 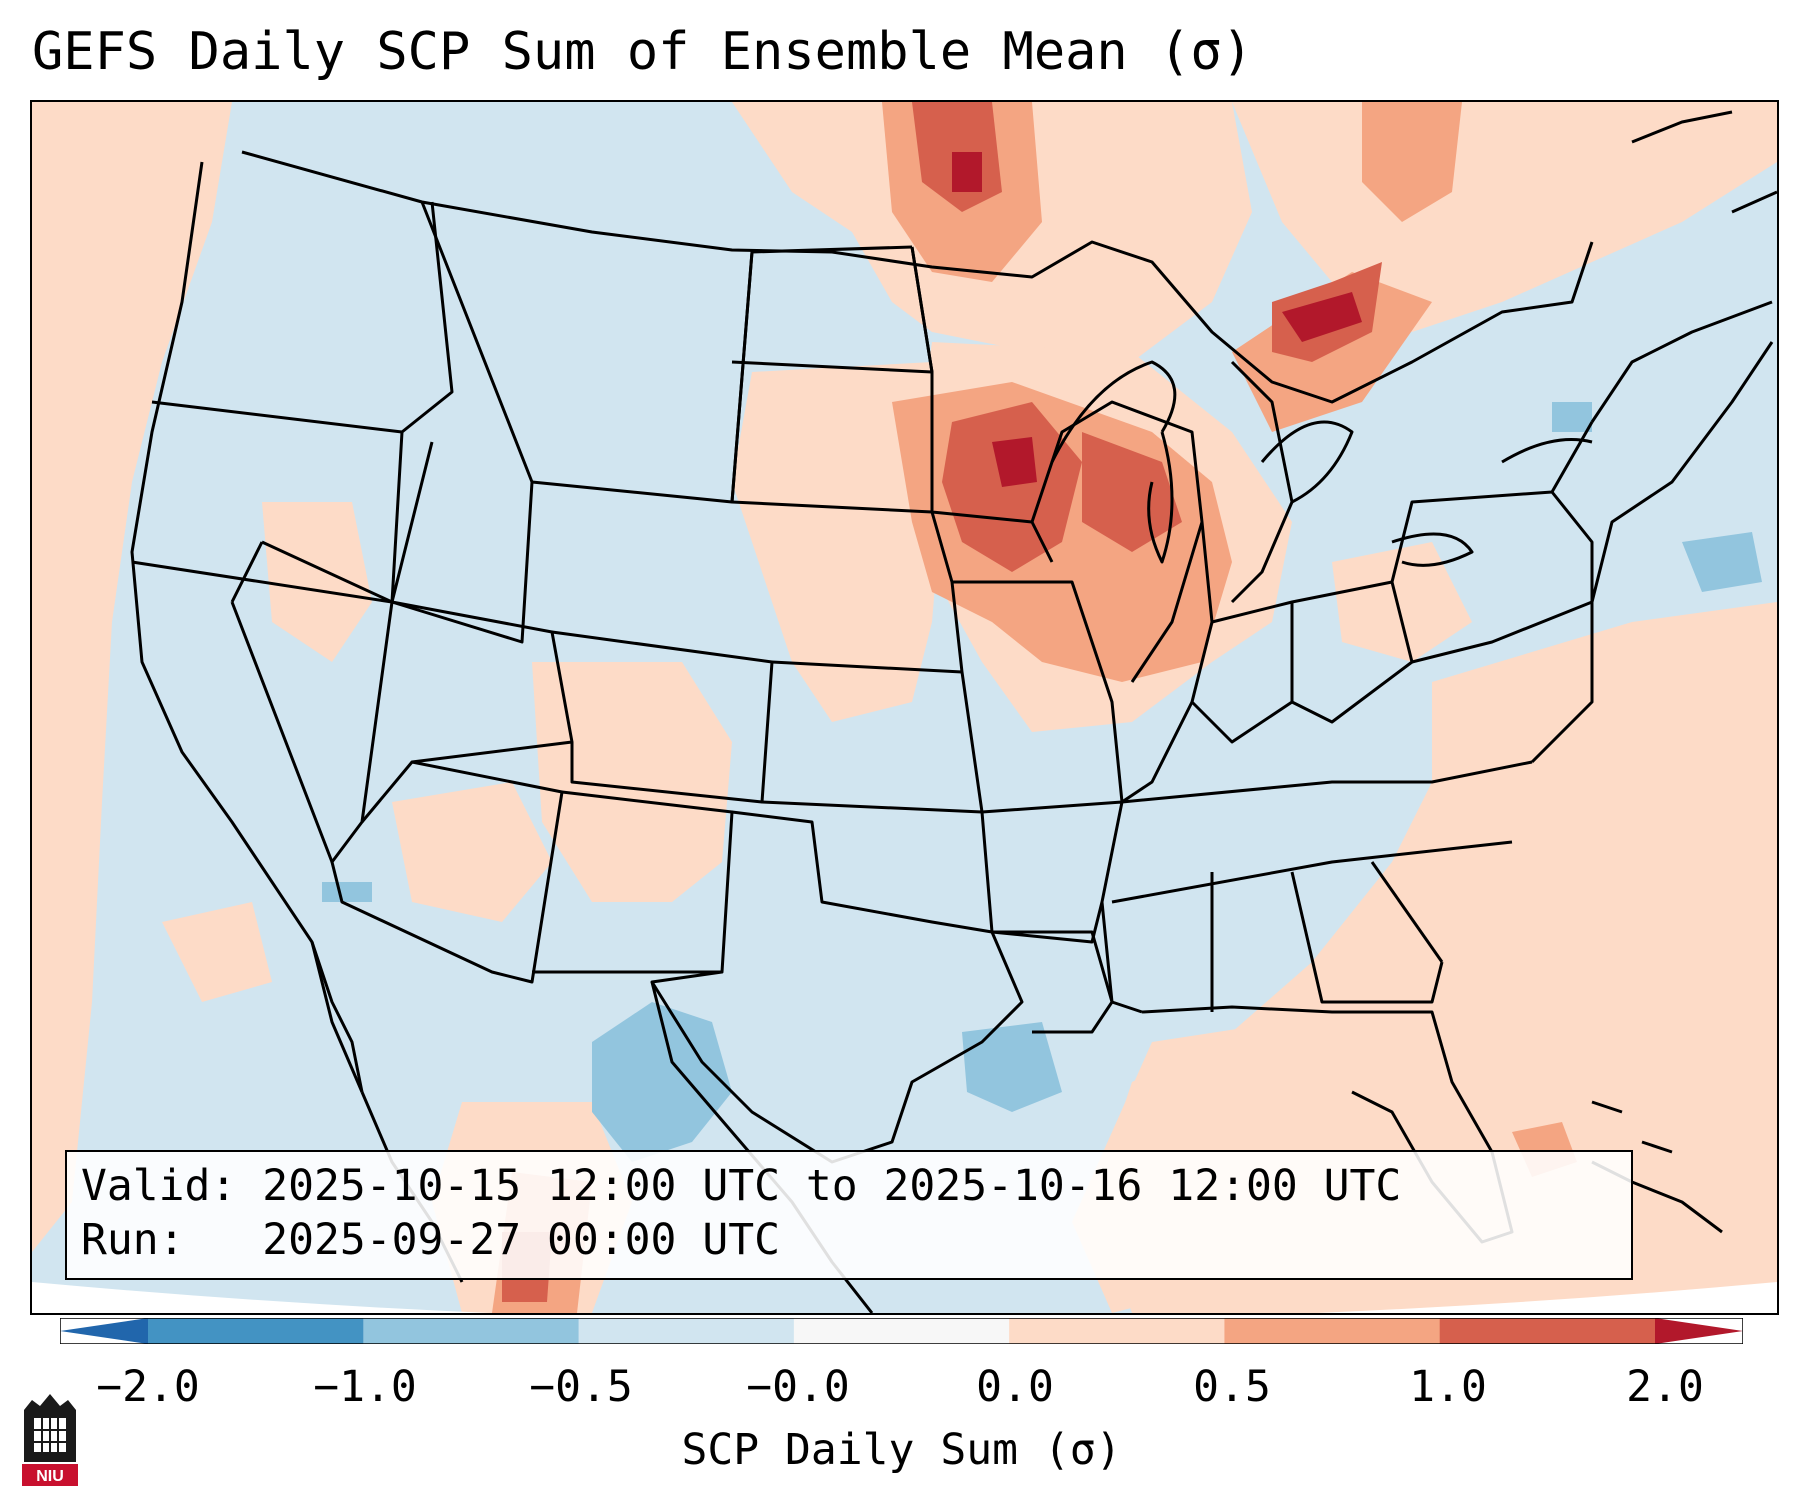 I want to click on chart-title: GEFS Daily SCP Sum of Ensemble Mean (σ), so click(x=642, y=52).